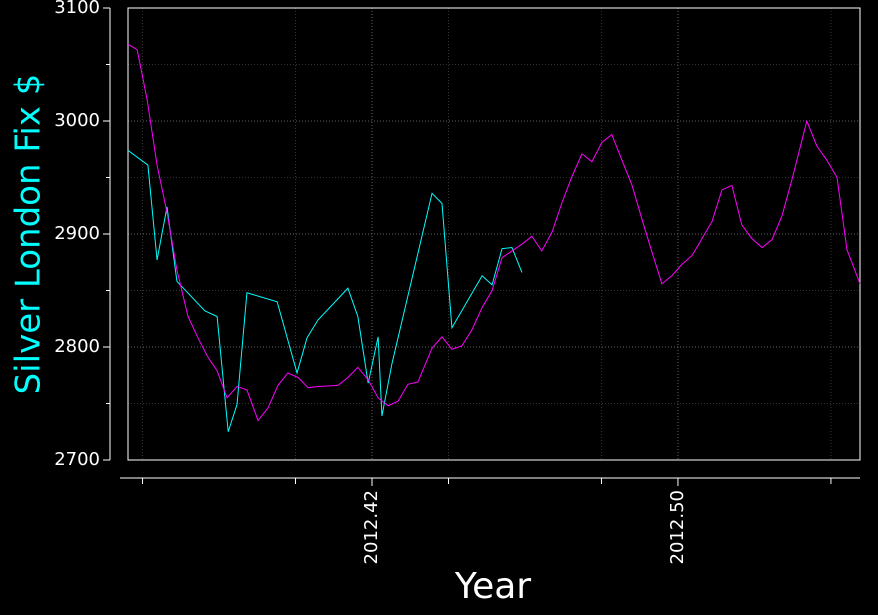  Describe the element at coordinates (371, 527) in the screenshot. I see `x-tick-label: 2012.42` at that location.